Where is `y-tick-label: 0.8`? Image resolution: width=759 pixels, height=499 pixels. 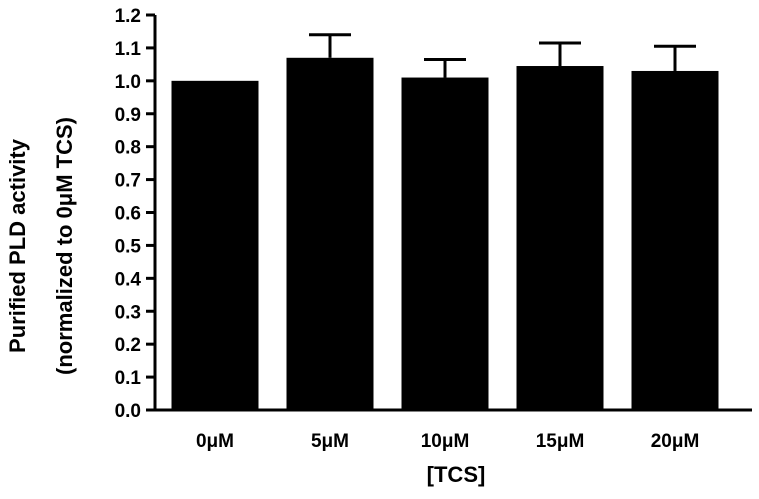 y-tick-label: 0.8 is located at coordinates (128, 148).